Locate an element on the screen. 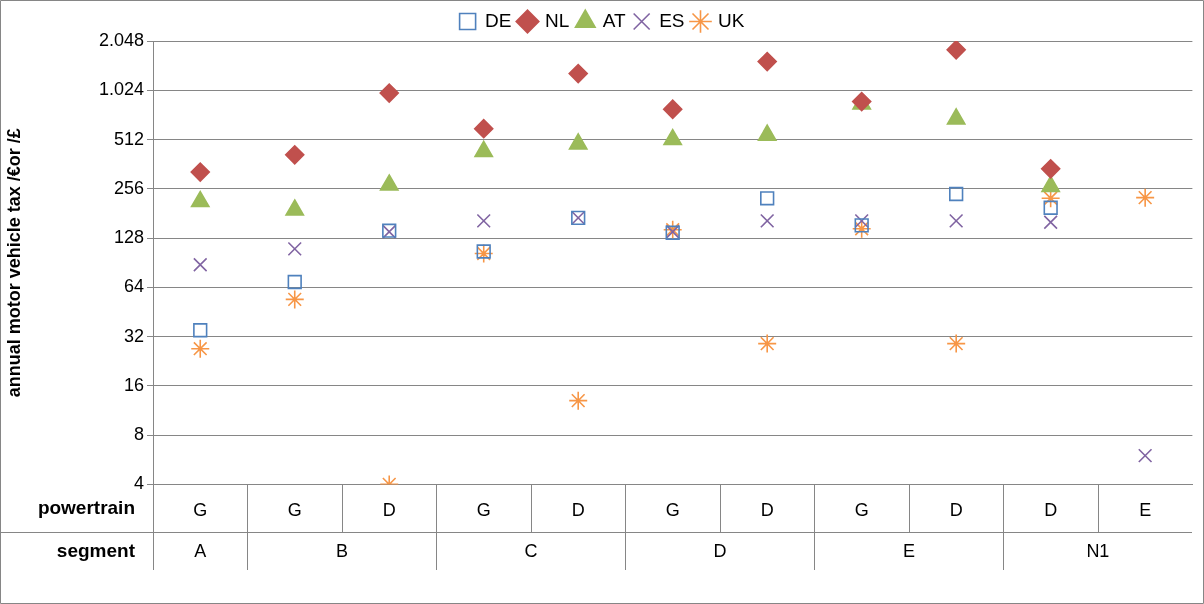  legend-label: UK is located at coordinates (731, 20).